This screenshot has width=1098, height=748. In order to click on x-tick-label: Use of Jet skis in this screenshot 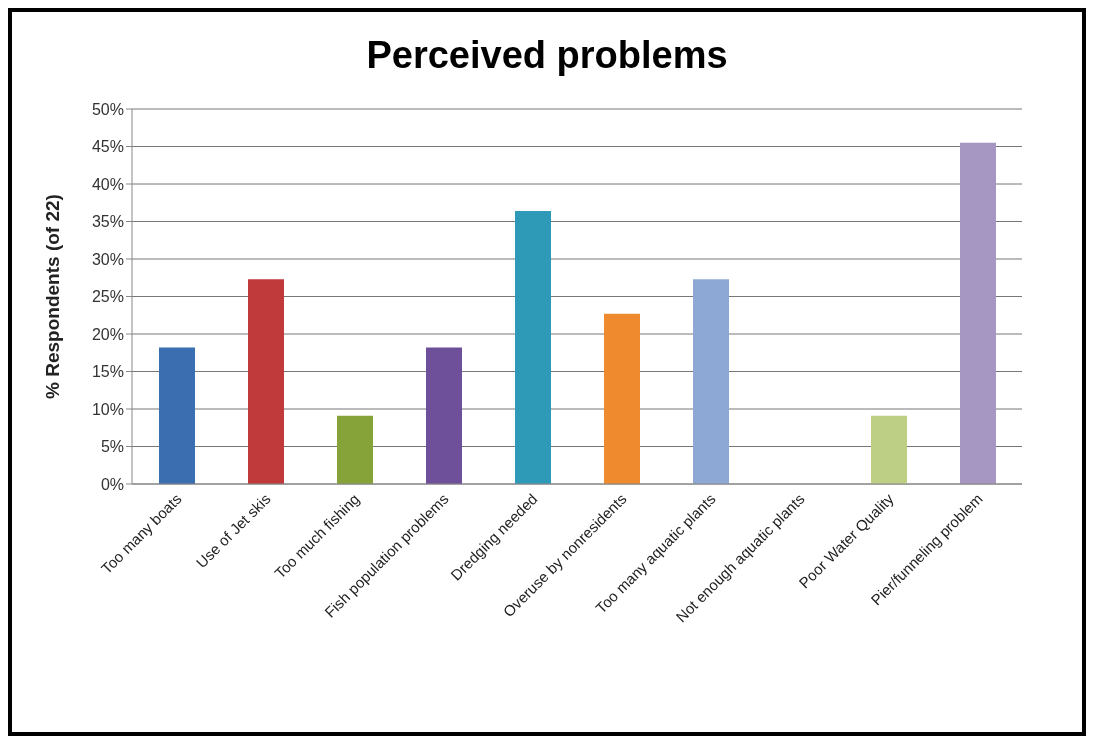, I will do `click(233, 531)`.